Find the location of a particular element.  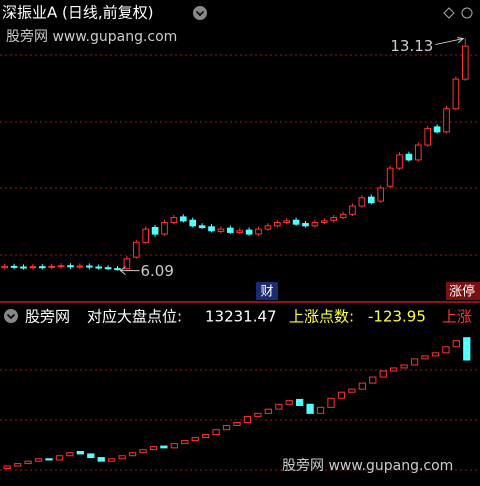

high-annotation: 13.13 is located at coordinates (411, 46).